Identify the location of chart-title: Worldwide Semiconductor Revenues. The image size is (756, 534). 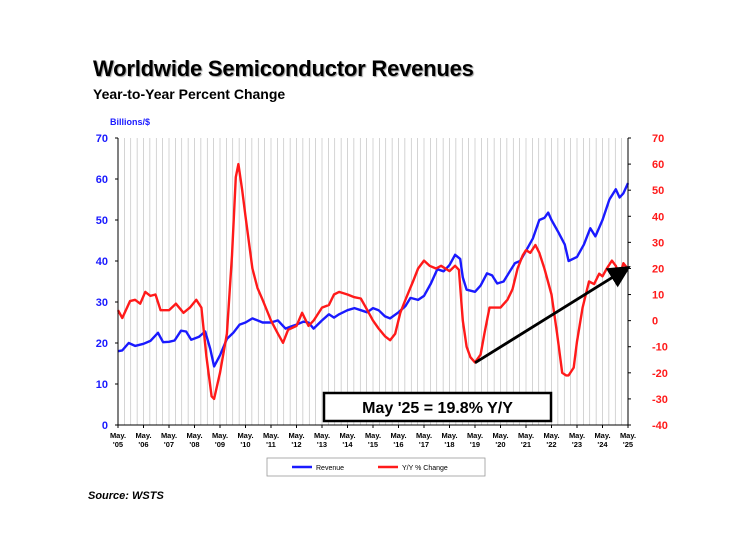
(283, 68).